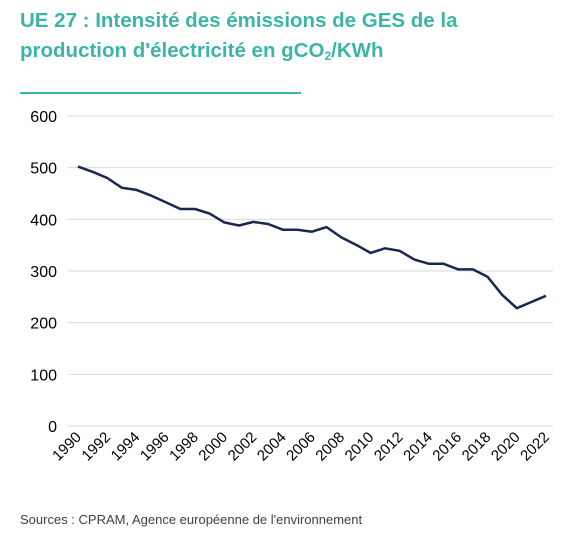 This screenshot has width=581, height=548. I want to click on x-tick-label: 2000, so click(213, 447).